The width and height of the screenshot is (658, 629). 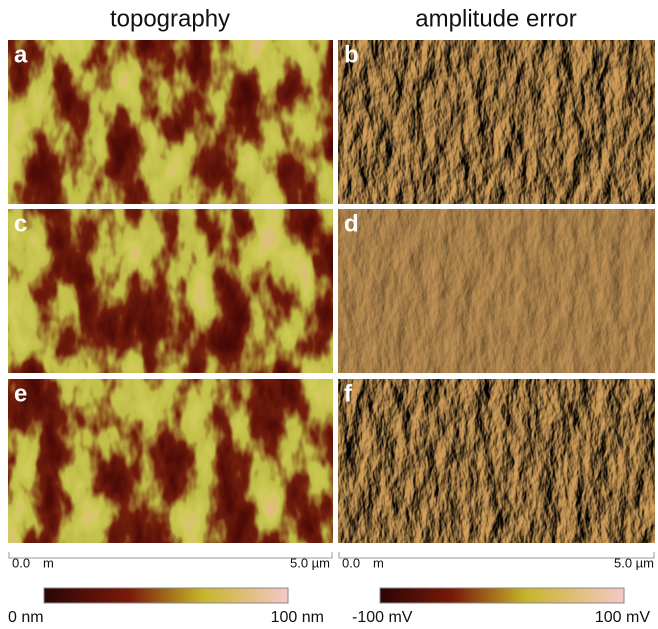 What do you see at coordinates (20, 393) in the screenshot?
I see `panel-label: e` at bounding box center [20, 393].